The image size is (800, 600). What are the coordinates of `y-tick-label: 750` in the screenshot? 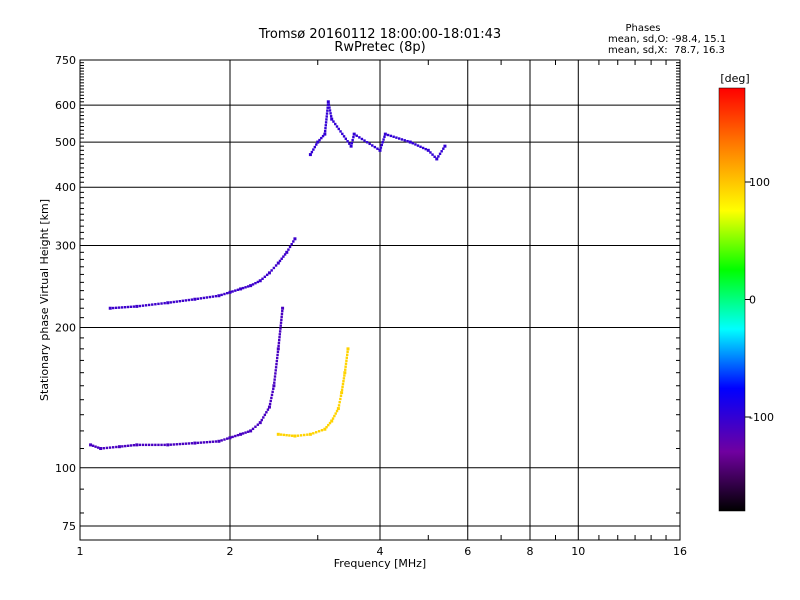 It's located at (65, 60).